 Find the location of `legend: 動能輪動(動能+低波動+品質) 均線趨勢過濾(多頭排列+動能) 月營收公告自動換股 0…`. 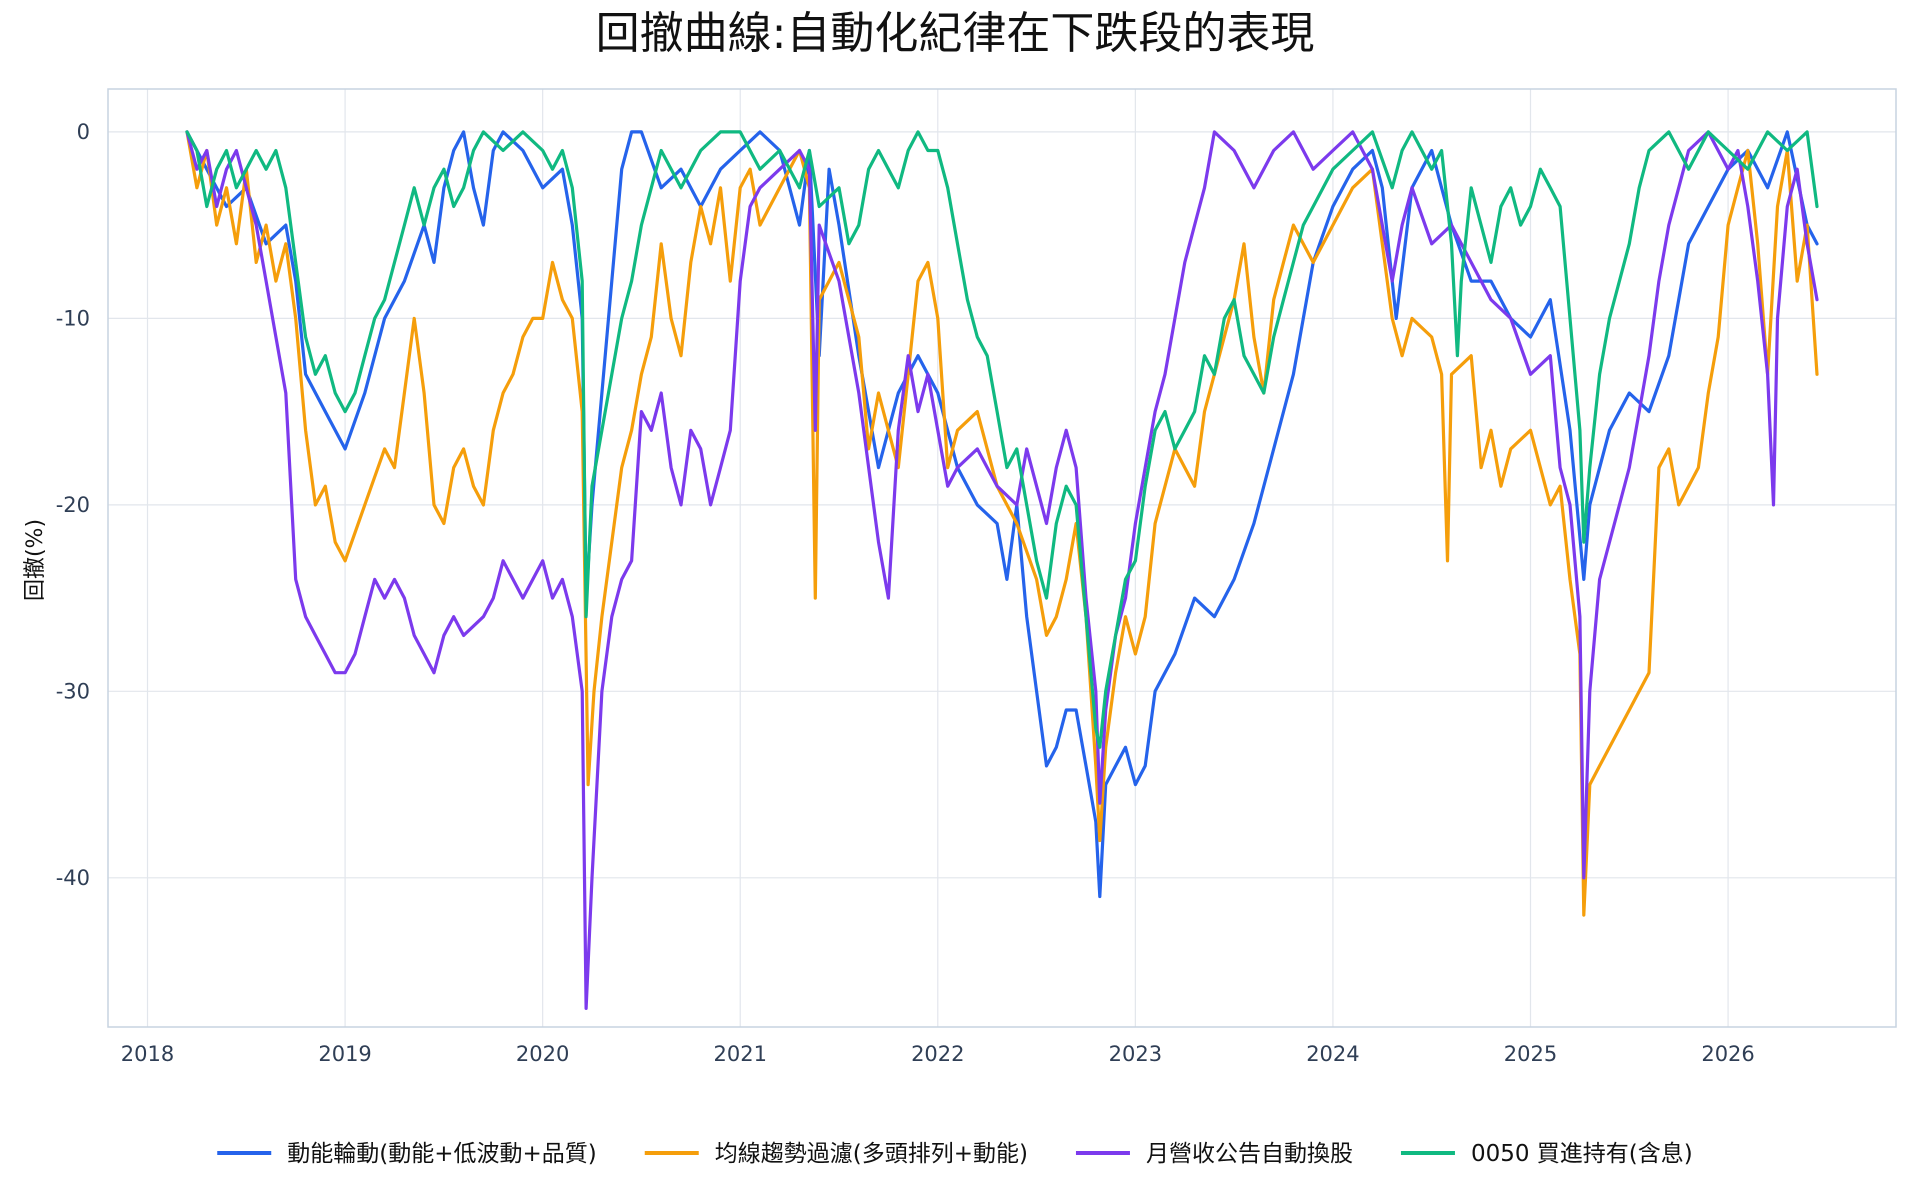

legend: 動能輪動(動能+低波動+品質) 均線趨勢過濾(多頭排列+動能) 月營收公告自動換股 0… is located at coordinates (955, 1154).